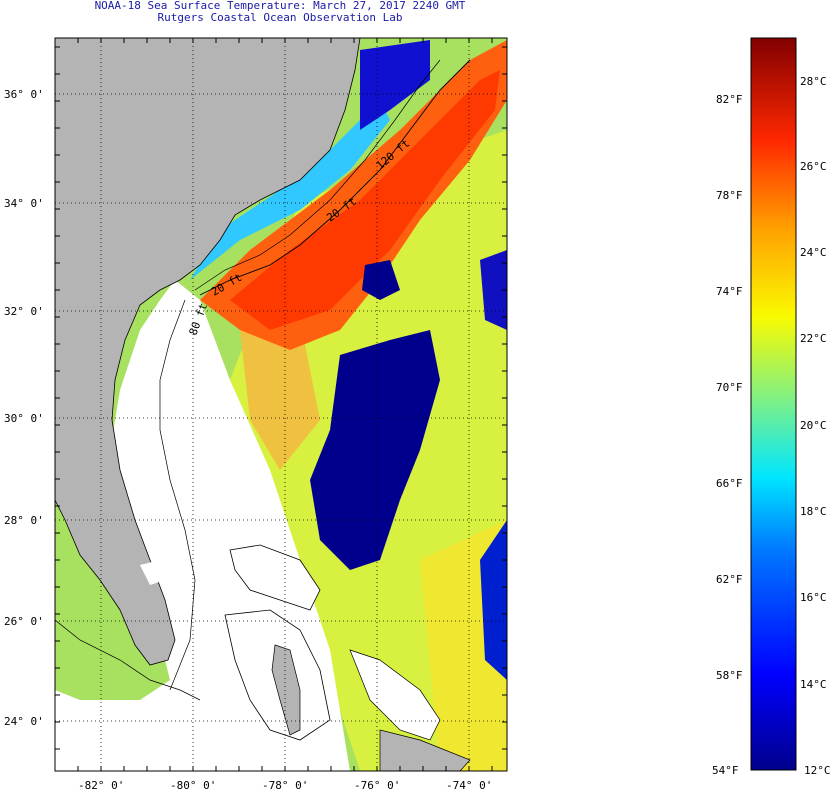 The image size is (832, 793). What do you see at coordinates (729, 483) in the screenshot?
I see `colorbar-label-66f: 66°F` at bounding box center [729, 483].